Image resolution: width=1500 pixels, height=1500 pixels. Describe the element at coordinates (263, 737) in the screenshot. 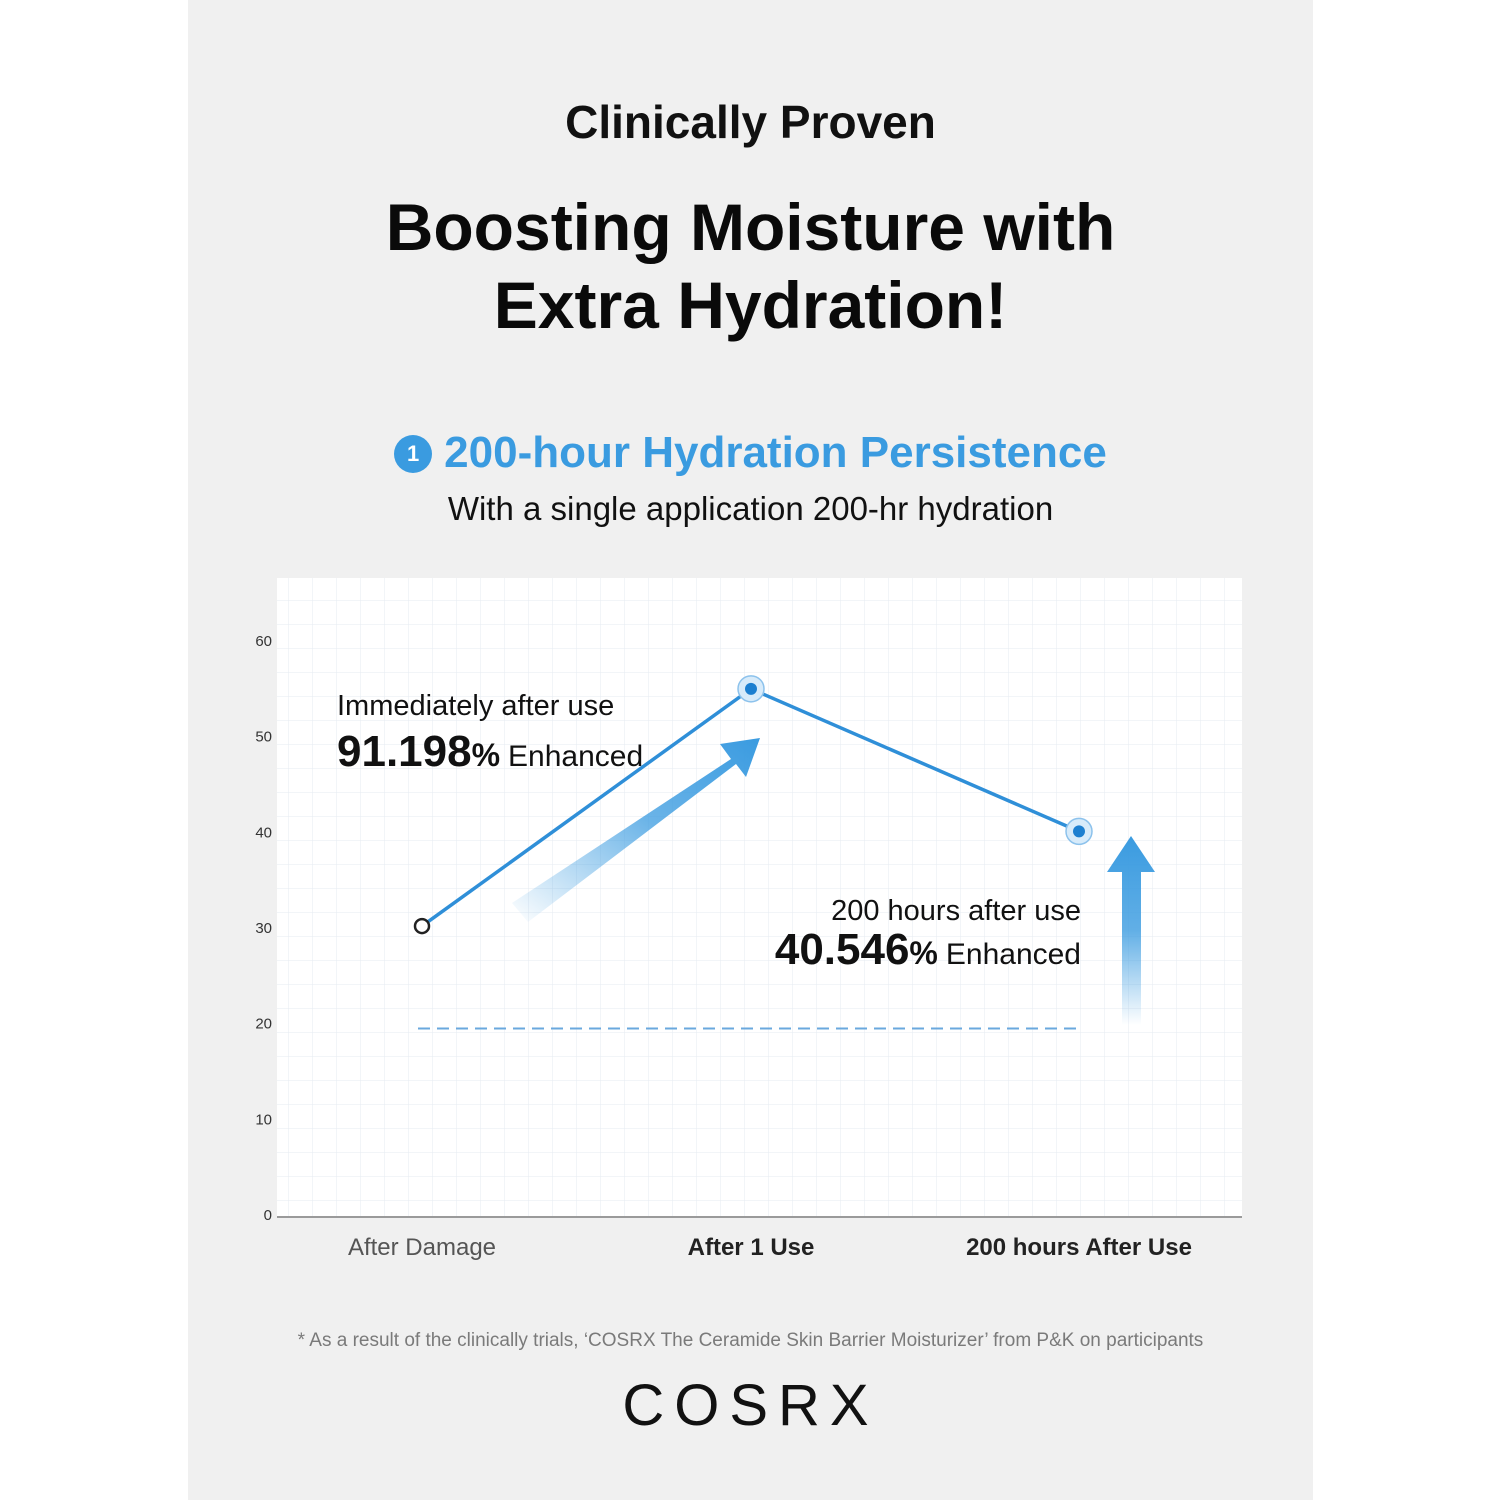

I see `y-tick-label: 50` at that location.